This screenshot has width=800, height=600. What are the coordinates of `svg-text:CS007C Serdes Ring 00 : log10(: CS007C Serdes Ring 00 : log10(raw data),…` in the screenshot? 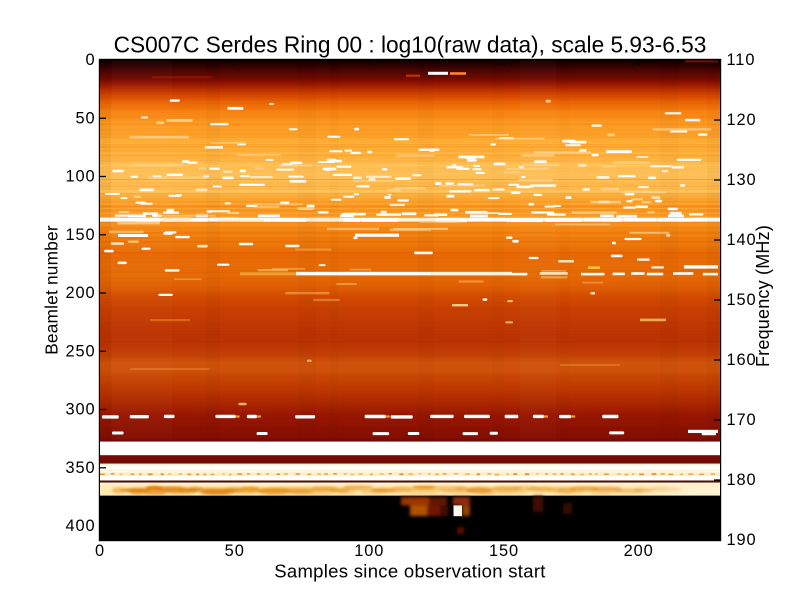 It's located at (410, 45).